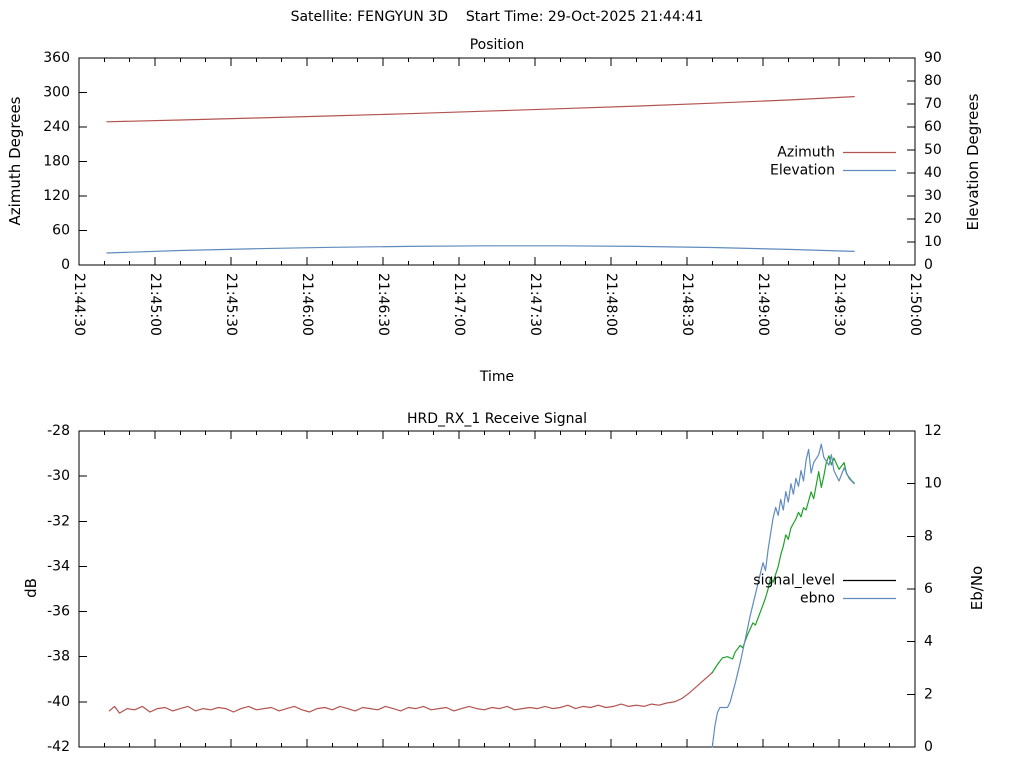 The image size is (1024, 768). Describe the element at coordinates (933, 150) in the screenshot. I see `y2-tick-label: 50` at that location.